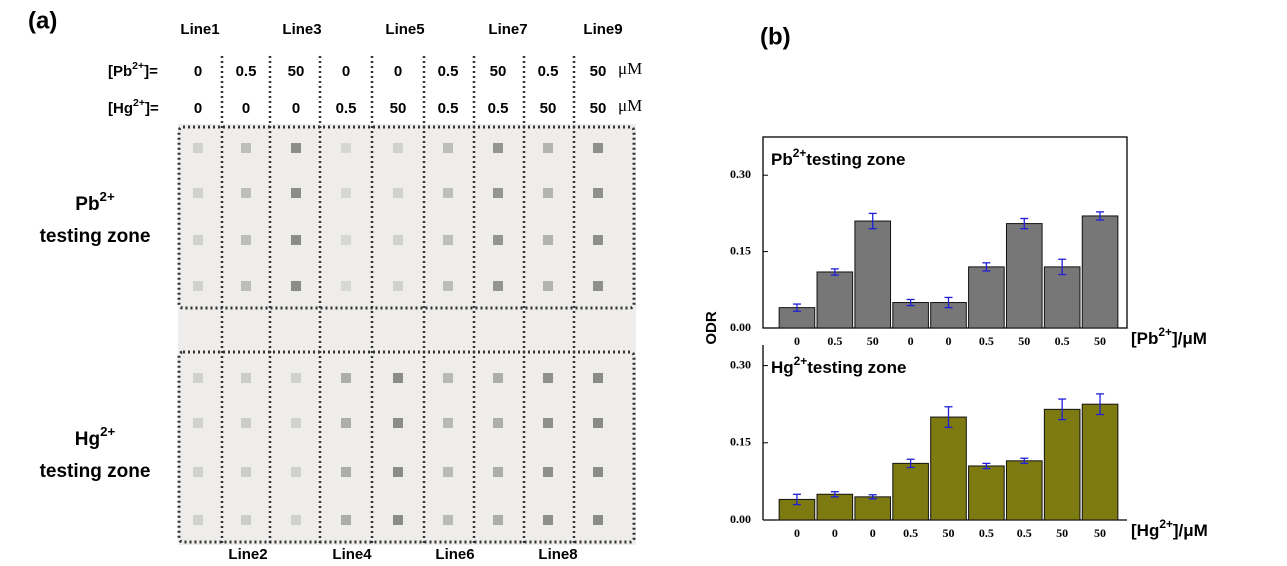 The height and width of the screenshot is (566, 1287). Describe the element at coordinates (775, 36) in the screenshot. I see `panel-label: (b)` at that location.